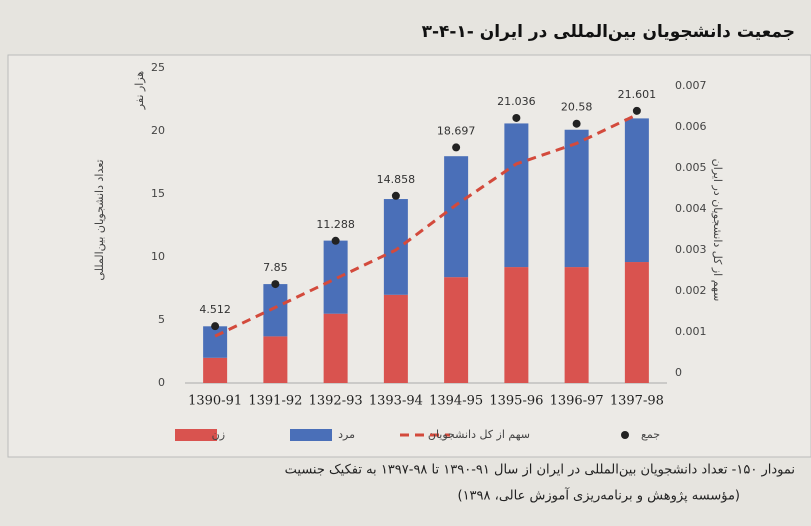  Describe the element at coordinates (336, 401) in the screenshot. I see `x-tick-label: 1392-93` at that location.